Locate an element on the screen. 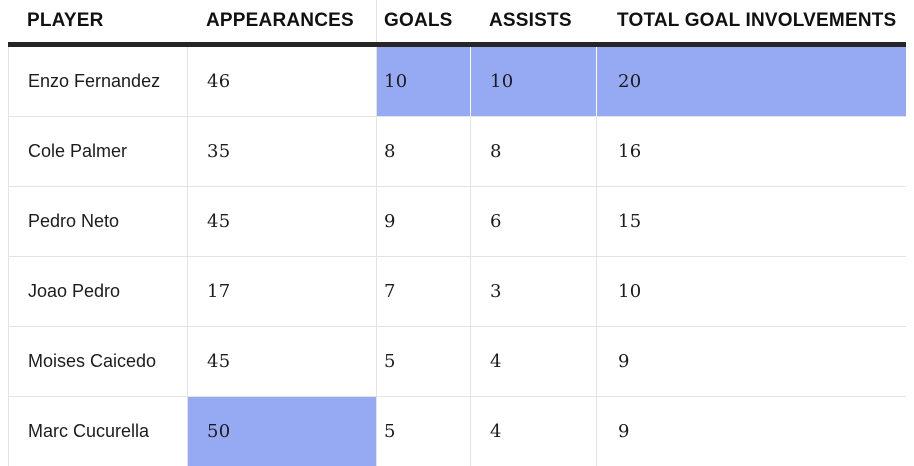 The image size is (914, 466). assists-cell: 3 is located at coordinates (533, 292).